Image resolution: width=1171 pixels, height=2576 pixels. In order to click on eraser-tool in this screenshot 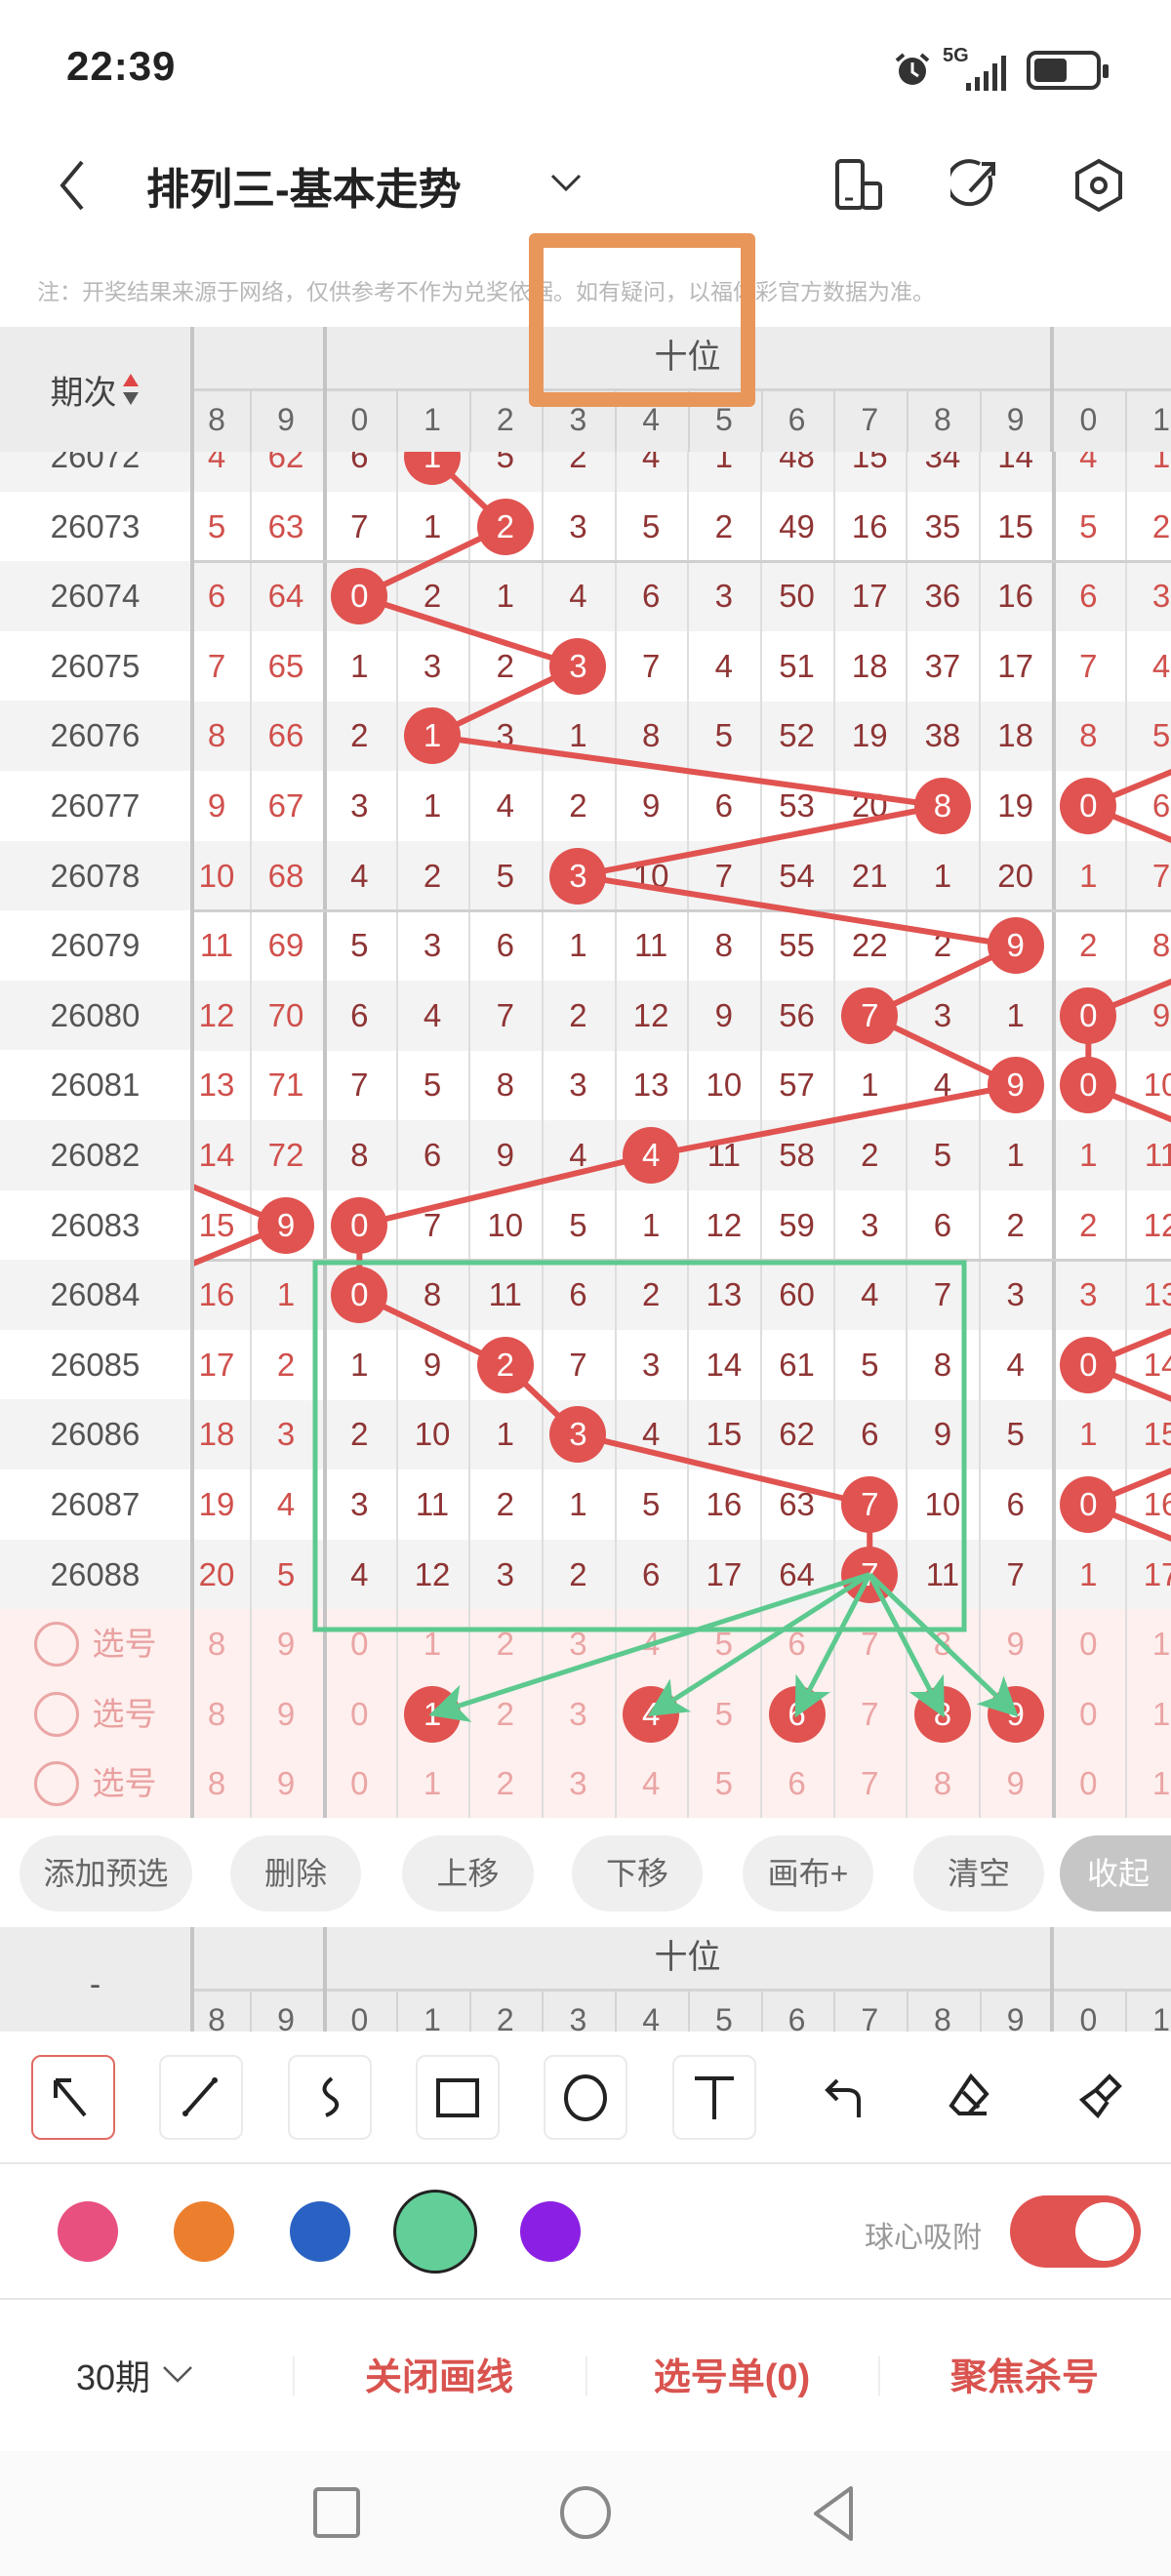, I will do `click(971, 2098)`.